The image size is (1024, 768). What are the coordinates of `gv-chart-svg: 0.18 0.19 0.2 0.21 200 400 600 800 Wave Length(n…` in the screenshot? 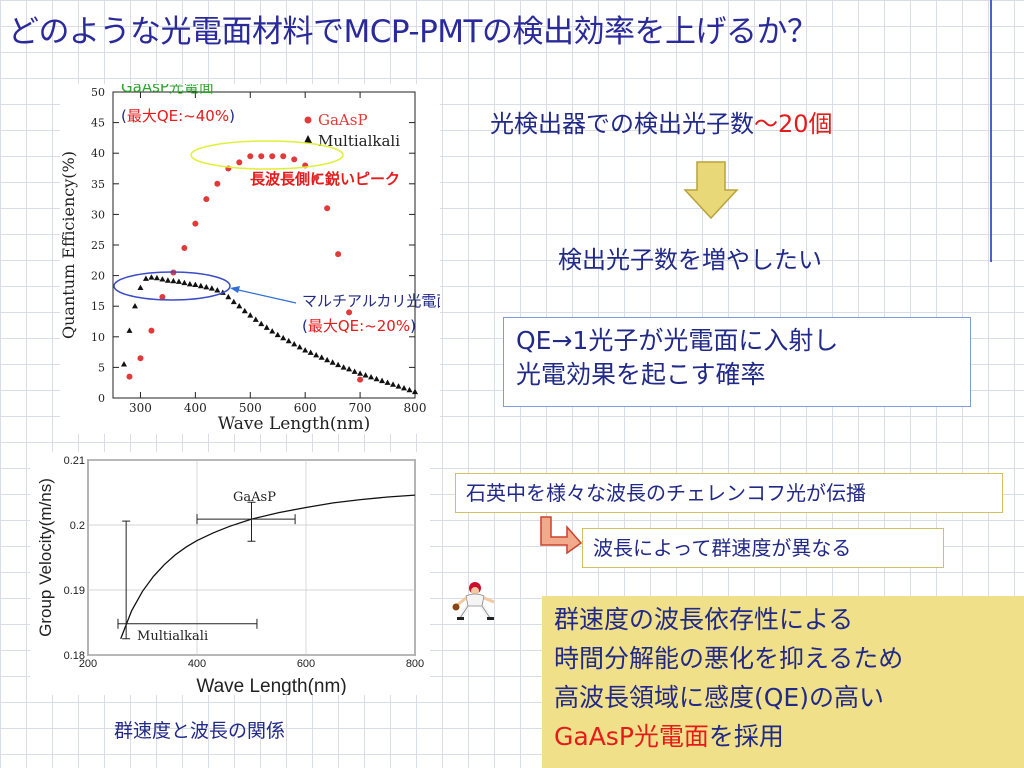 It's located at (230, 576).